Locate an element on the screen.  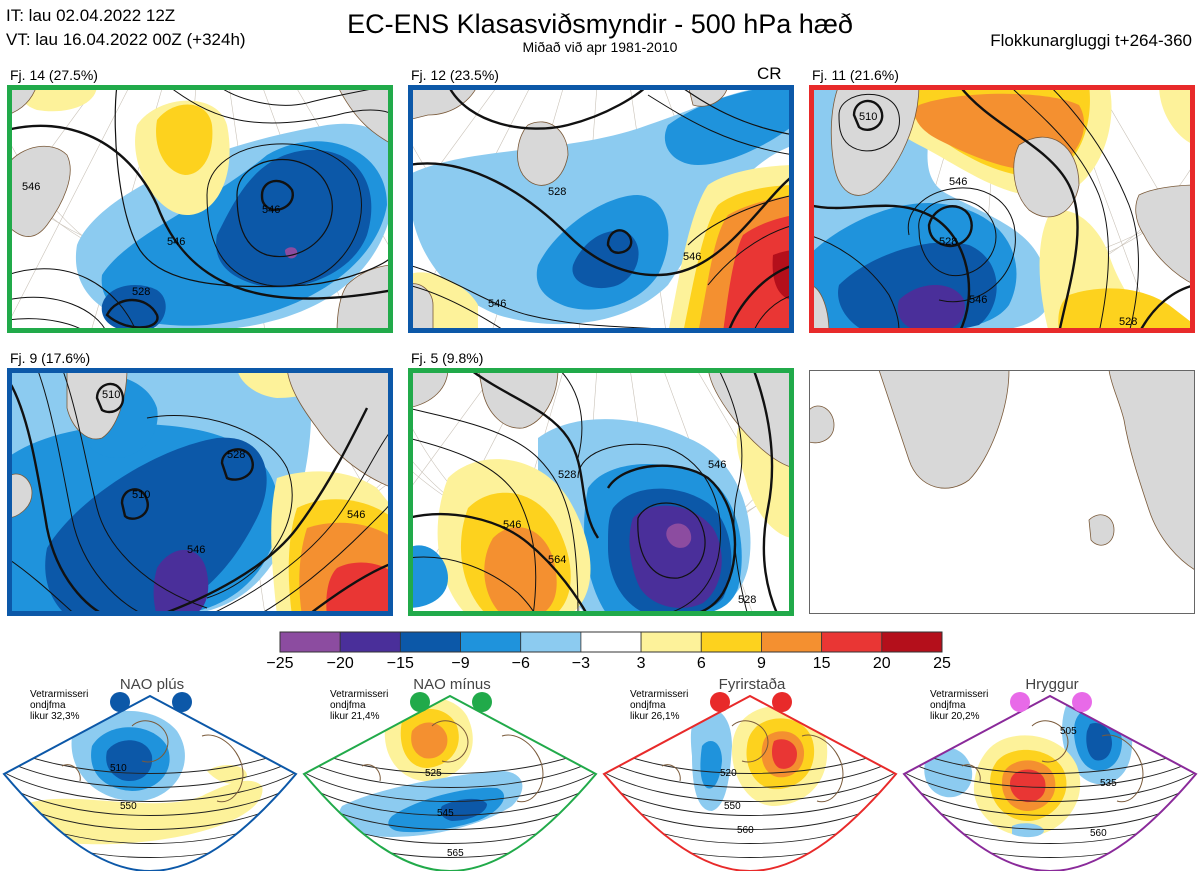
regime-note-line: likur 21,4% is located at coordinates (355, 716).